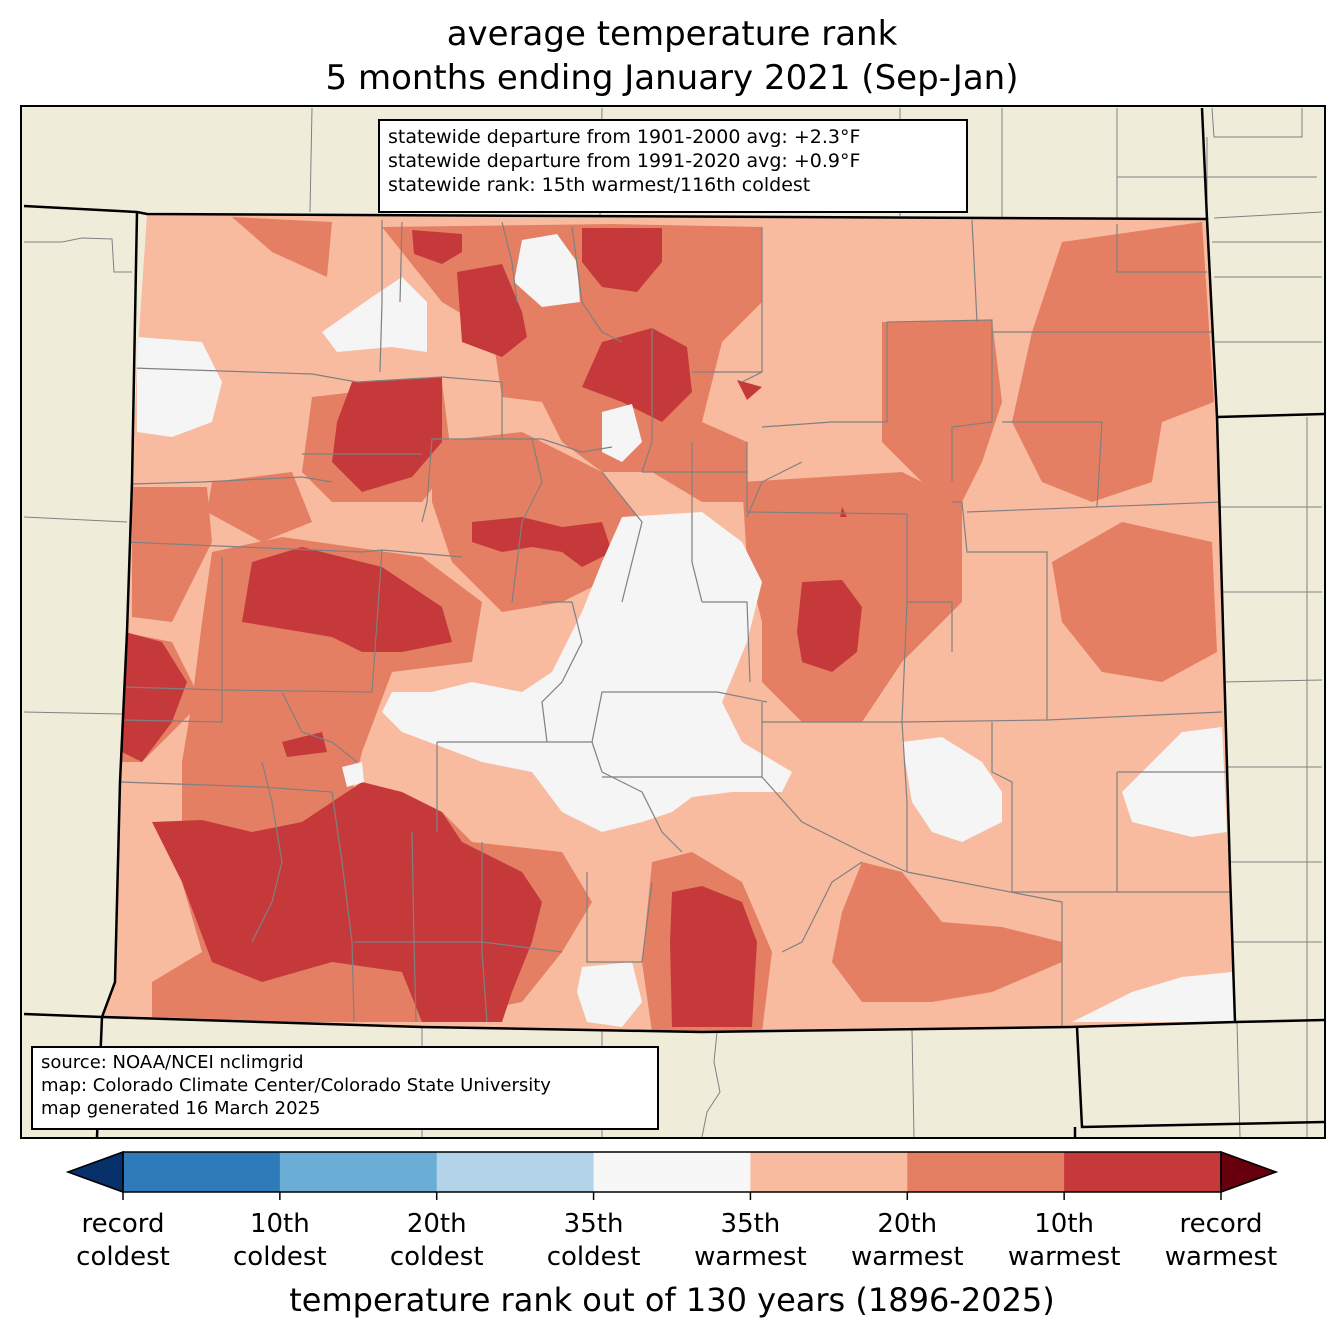  I want to click on colorbar, so click(672, 1175).